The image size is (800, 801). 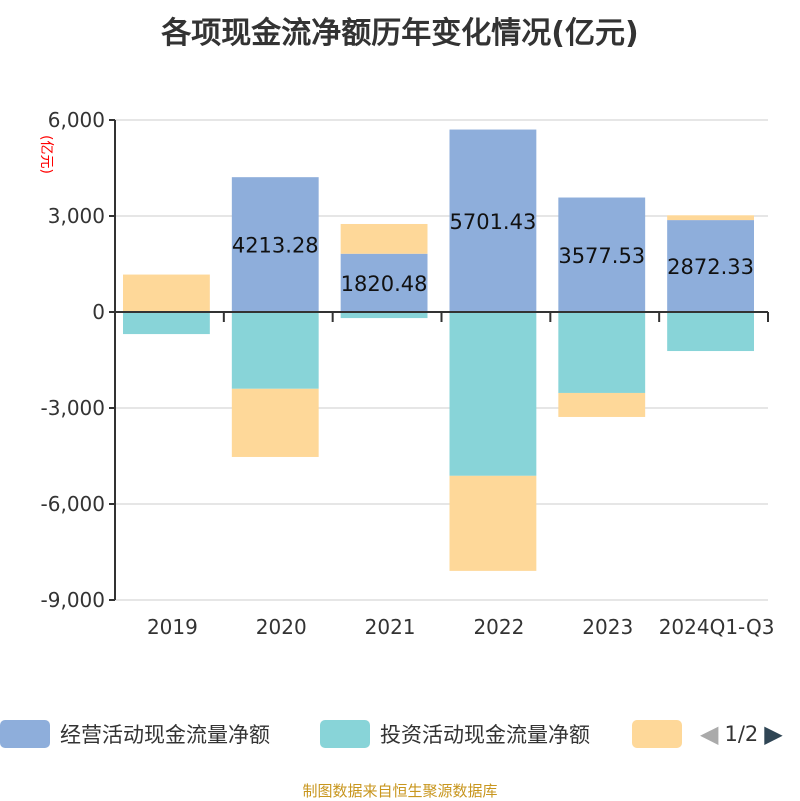 What do you see at coordinates (492, 222) in the screenshot?
I see `data-label: 5701.43` at bounding box center [492, 222].